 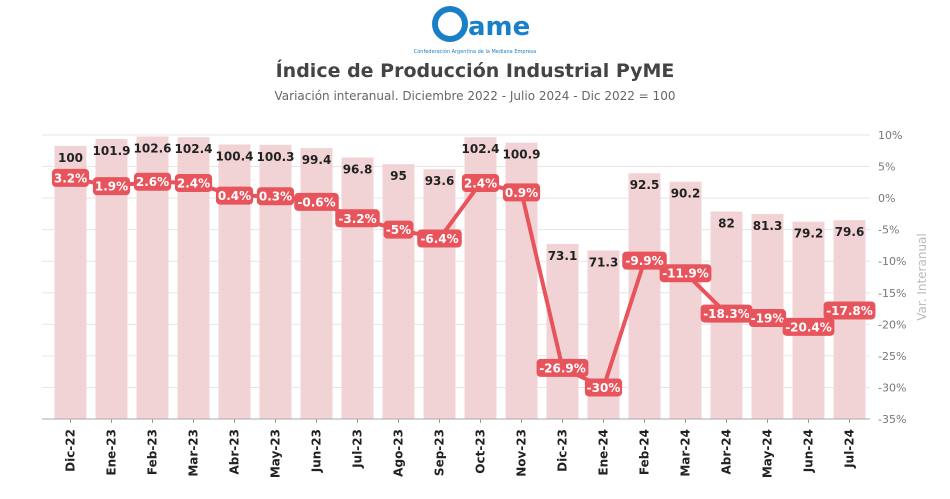 I want to click on line-value-label: -3.2%, so click(x=357, y=219).